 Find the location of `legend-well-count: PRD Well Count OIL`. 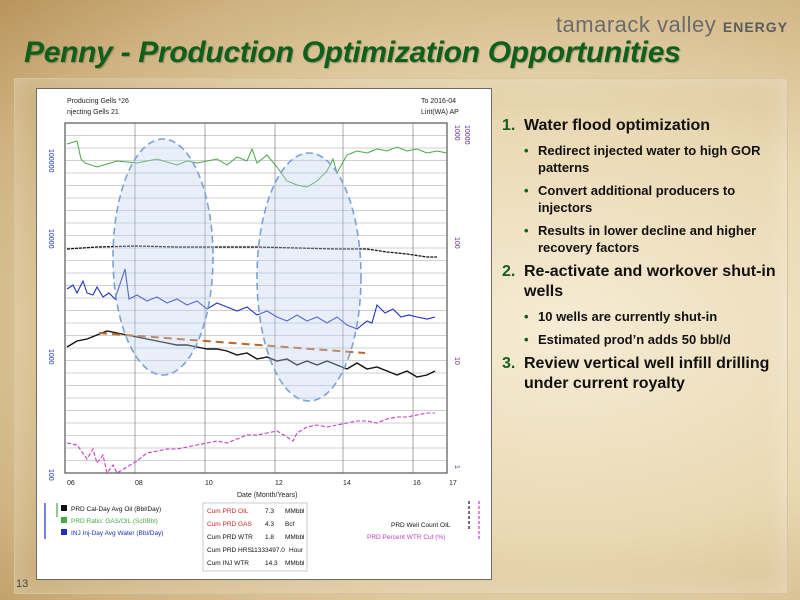

legend-well-count: PRD Well Count OIL is located at coordinates (421, 525).